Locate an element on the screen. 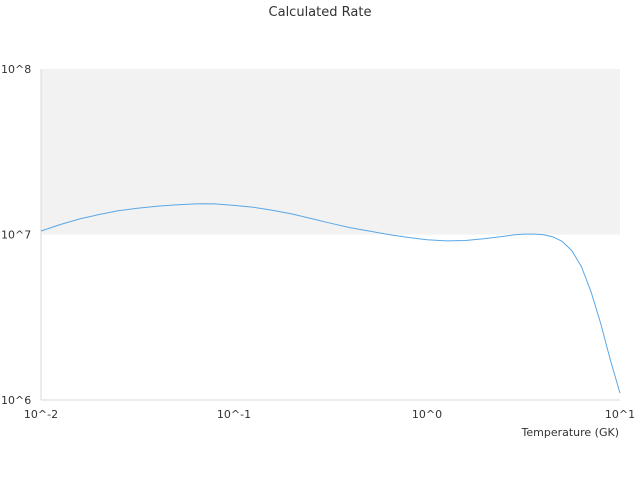  y-tick-label: 10^6 is located at coordinates (16, 400).